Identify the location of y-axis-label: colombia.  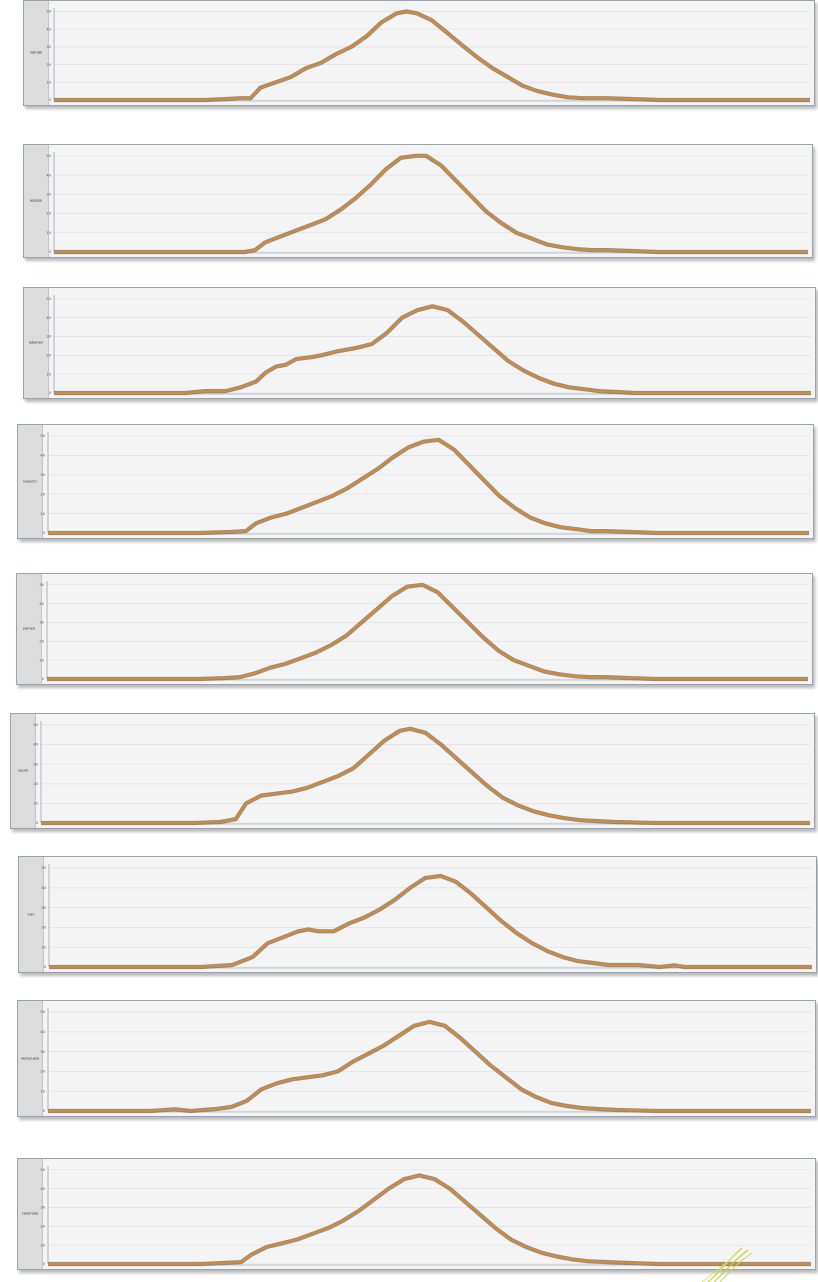
(30, 1213).